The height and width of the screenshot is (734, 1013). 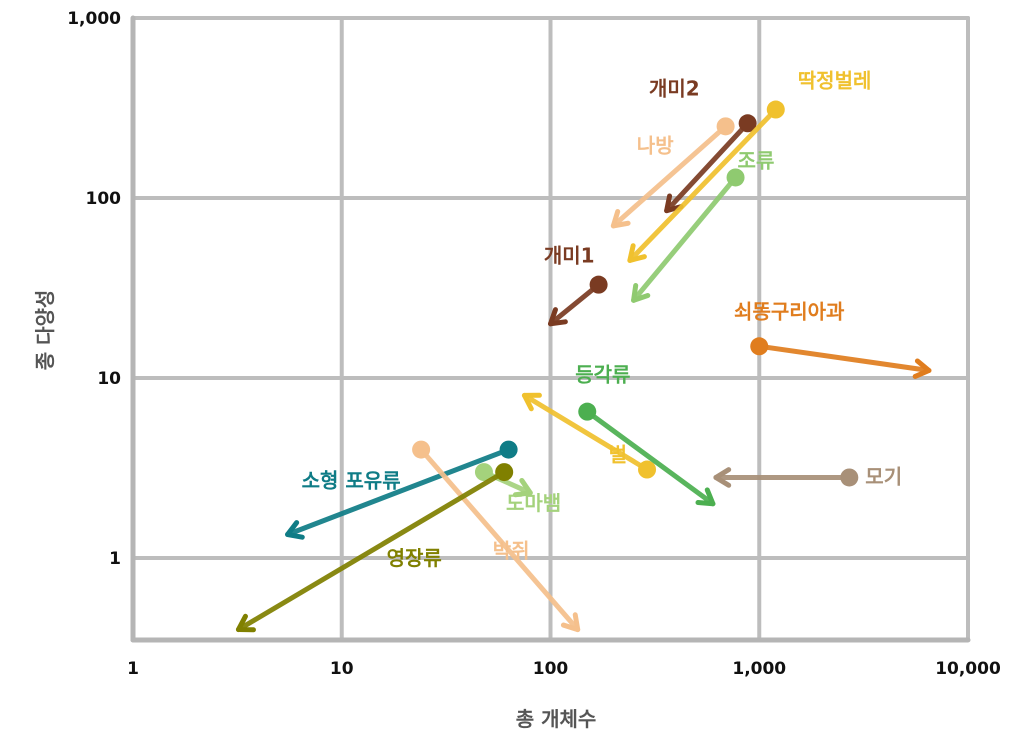 What do you see at coordinates (556, 719) in the screenshot?
I see `x-axis-label: 총 개체수` at bounding box center [556, 719].